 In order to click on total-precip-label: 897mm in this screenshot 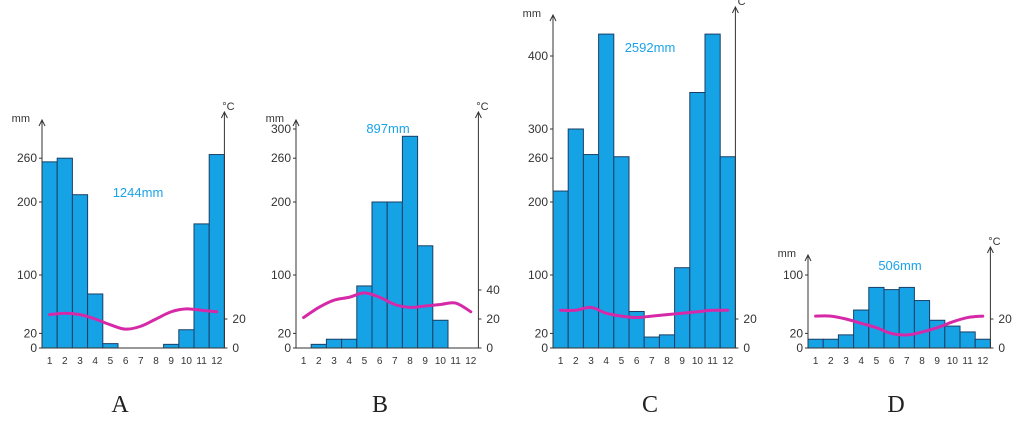, I will do `click(387, 128)`.